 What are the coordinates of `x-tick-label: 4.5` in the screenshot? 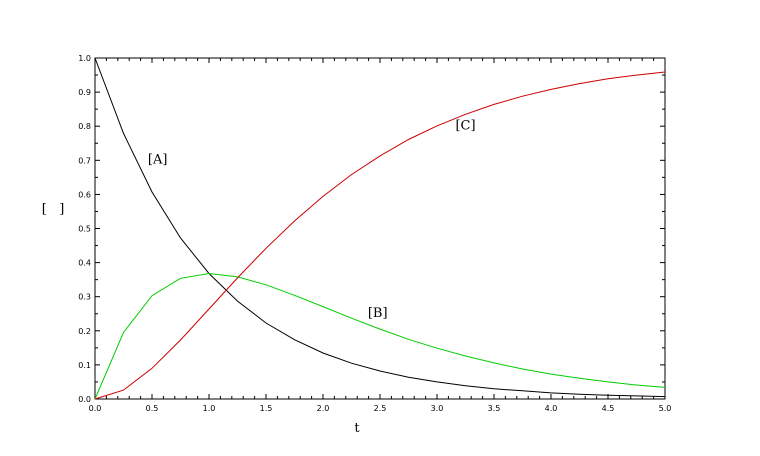 It's located at (608, 408).